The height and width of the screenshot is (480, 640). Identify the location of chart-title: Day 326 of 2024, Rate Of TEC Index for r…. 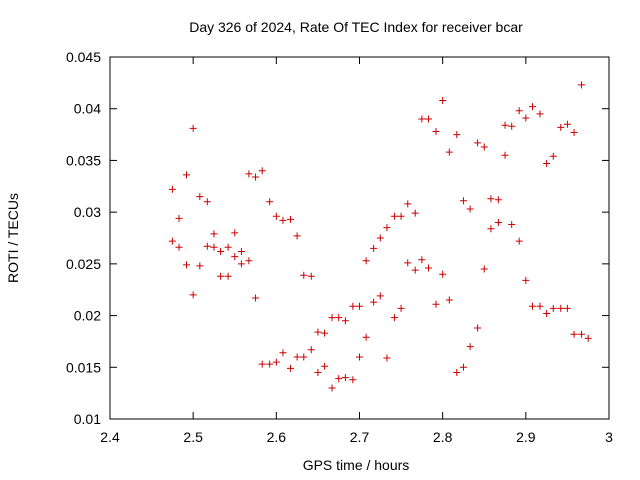
(356, 27).